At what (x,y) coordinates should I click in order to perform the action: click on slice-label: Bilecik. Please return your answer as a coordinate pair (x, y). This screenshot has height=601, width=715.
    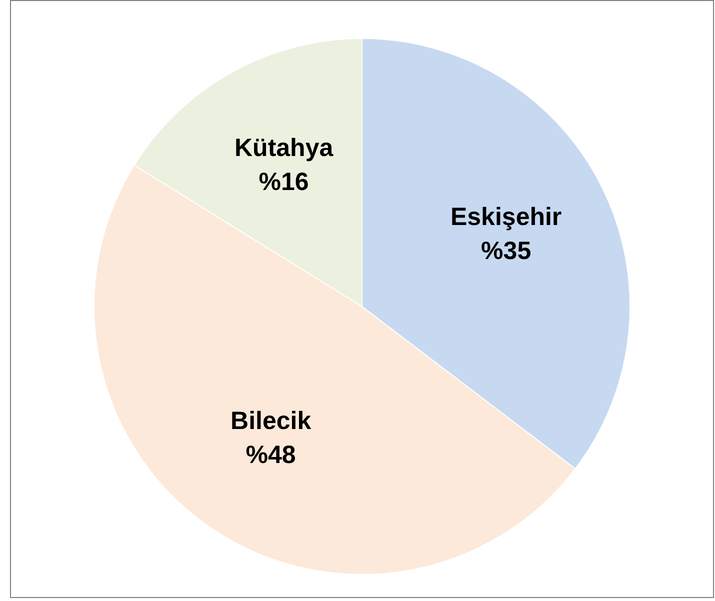
    Looking at the image, I should click on (271, 420).